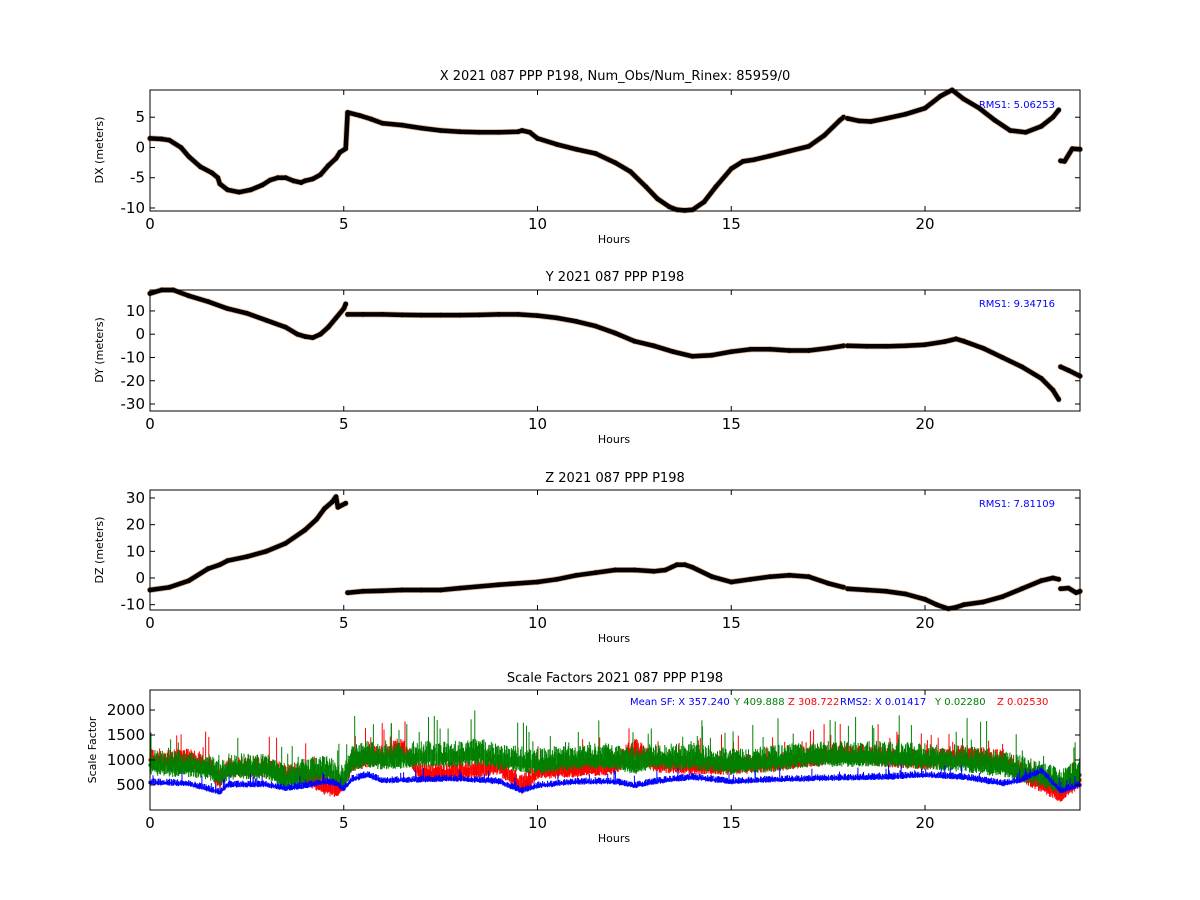 This screenshot has width=1200, height=900. I want to click on sf-x-tick-label: 0, so click(150, 823).